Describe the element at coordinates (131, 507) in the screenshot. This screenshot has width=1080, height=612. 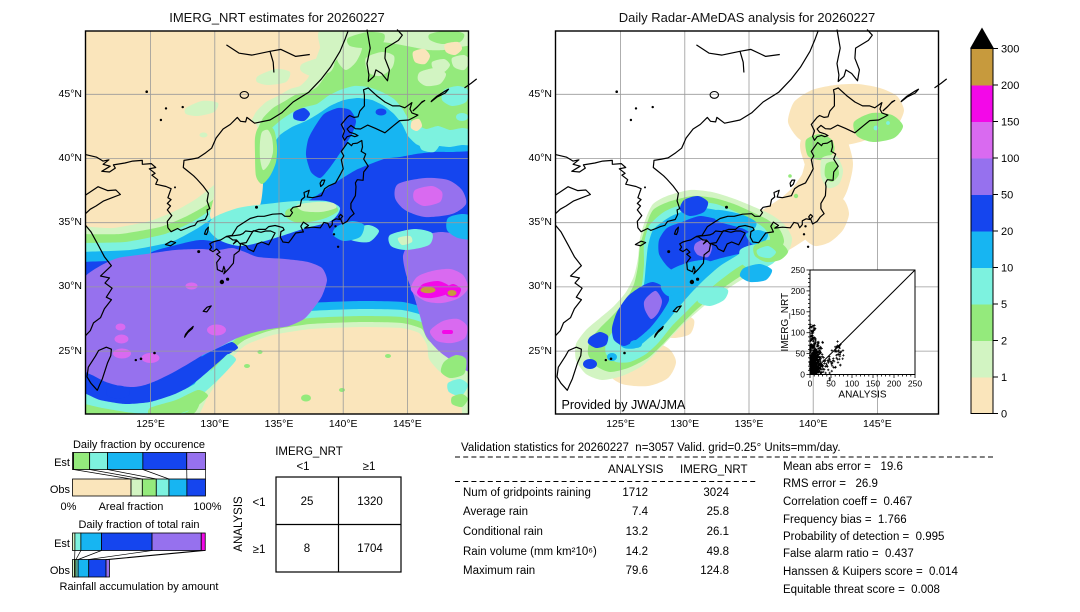
I see `svg-text: Areal fraction` at that location.